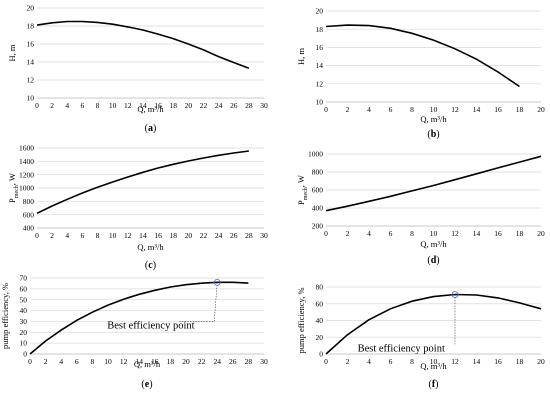  I want to click on y-tick-label: 1000, so click(315, 154).